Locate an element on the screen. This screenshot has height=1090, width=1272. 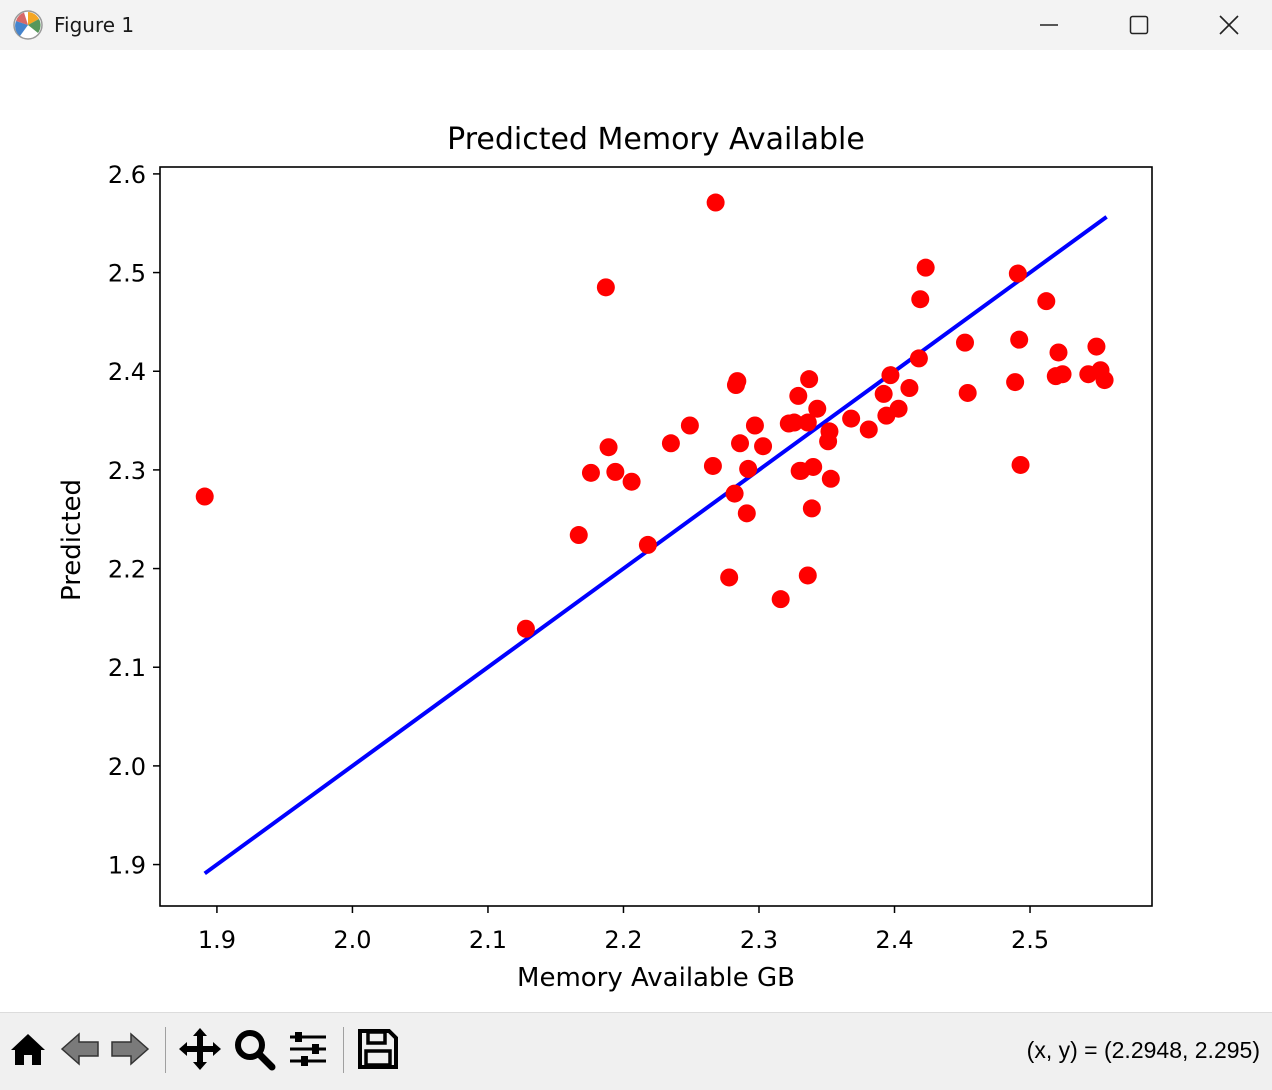
configure-subplots-icon is located at coordinates (308, 1049).